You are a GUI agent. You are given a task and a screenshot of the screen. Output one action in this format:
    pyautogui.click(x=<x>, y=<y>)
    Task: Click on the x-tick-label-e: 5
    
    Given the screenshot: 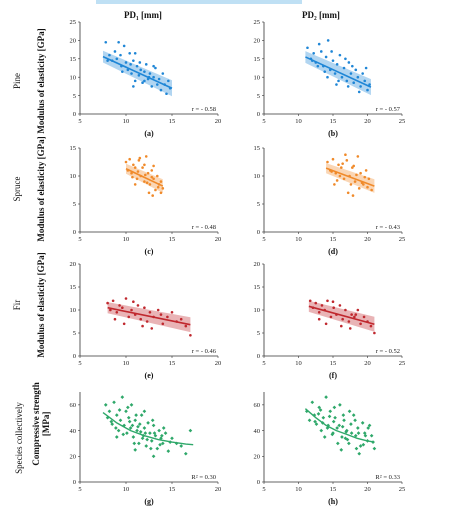 What is the action you would take?
    pyautogui.click(x=79, y=363)
    